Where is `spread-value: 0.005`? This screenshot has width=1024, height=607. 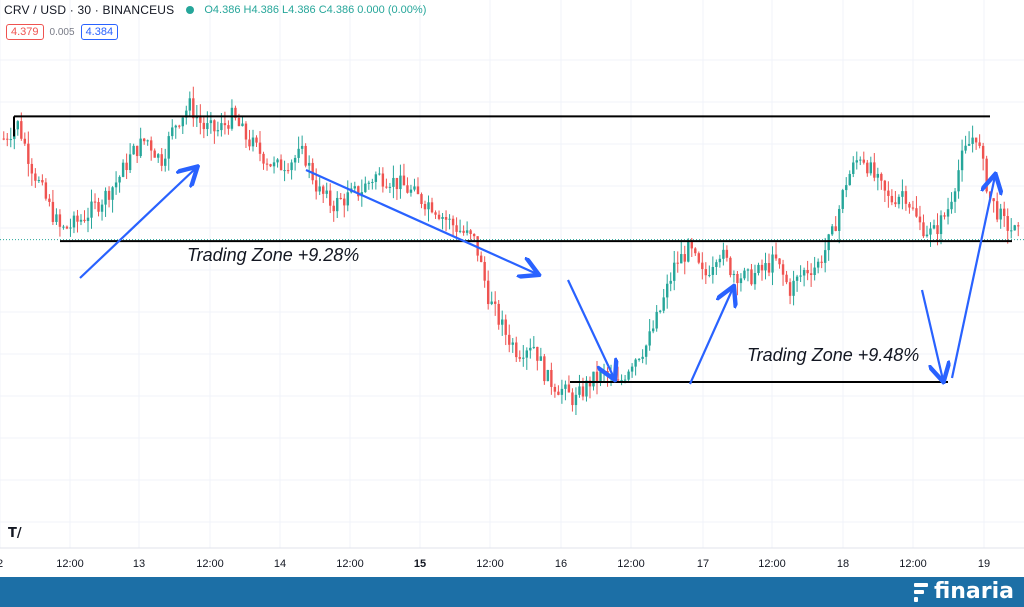
spread-value: 0.005 is located at coordinates (62, 32).